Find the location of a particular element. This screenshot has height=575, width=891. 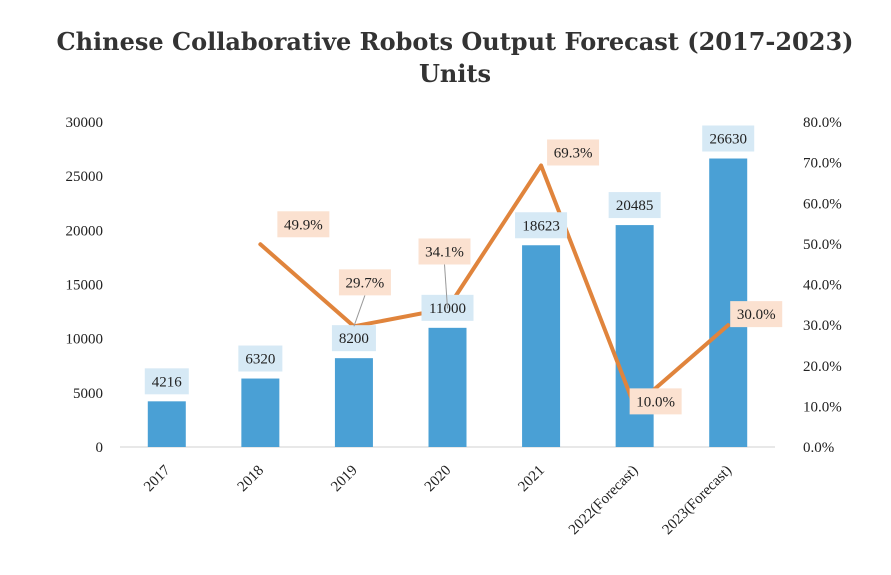

bar-data-label: 18623 is located at coordinates (541, 226).